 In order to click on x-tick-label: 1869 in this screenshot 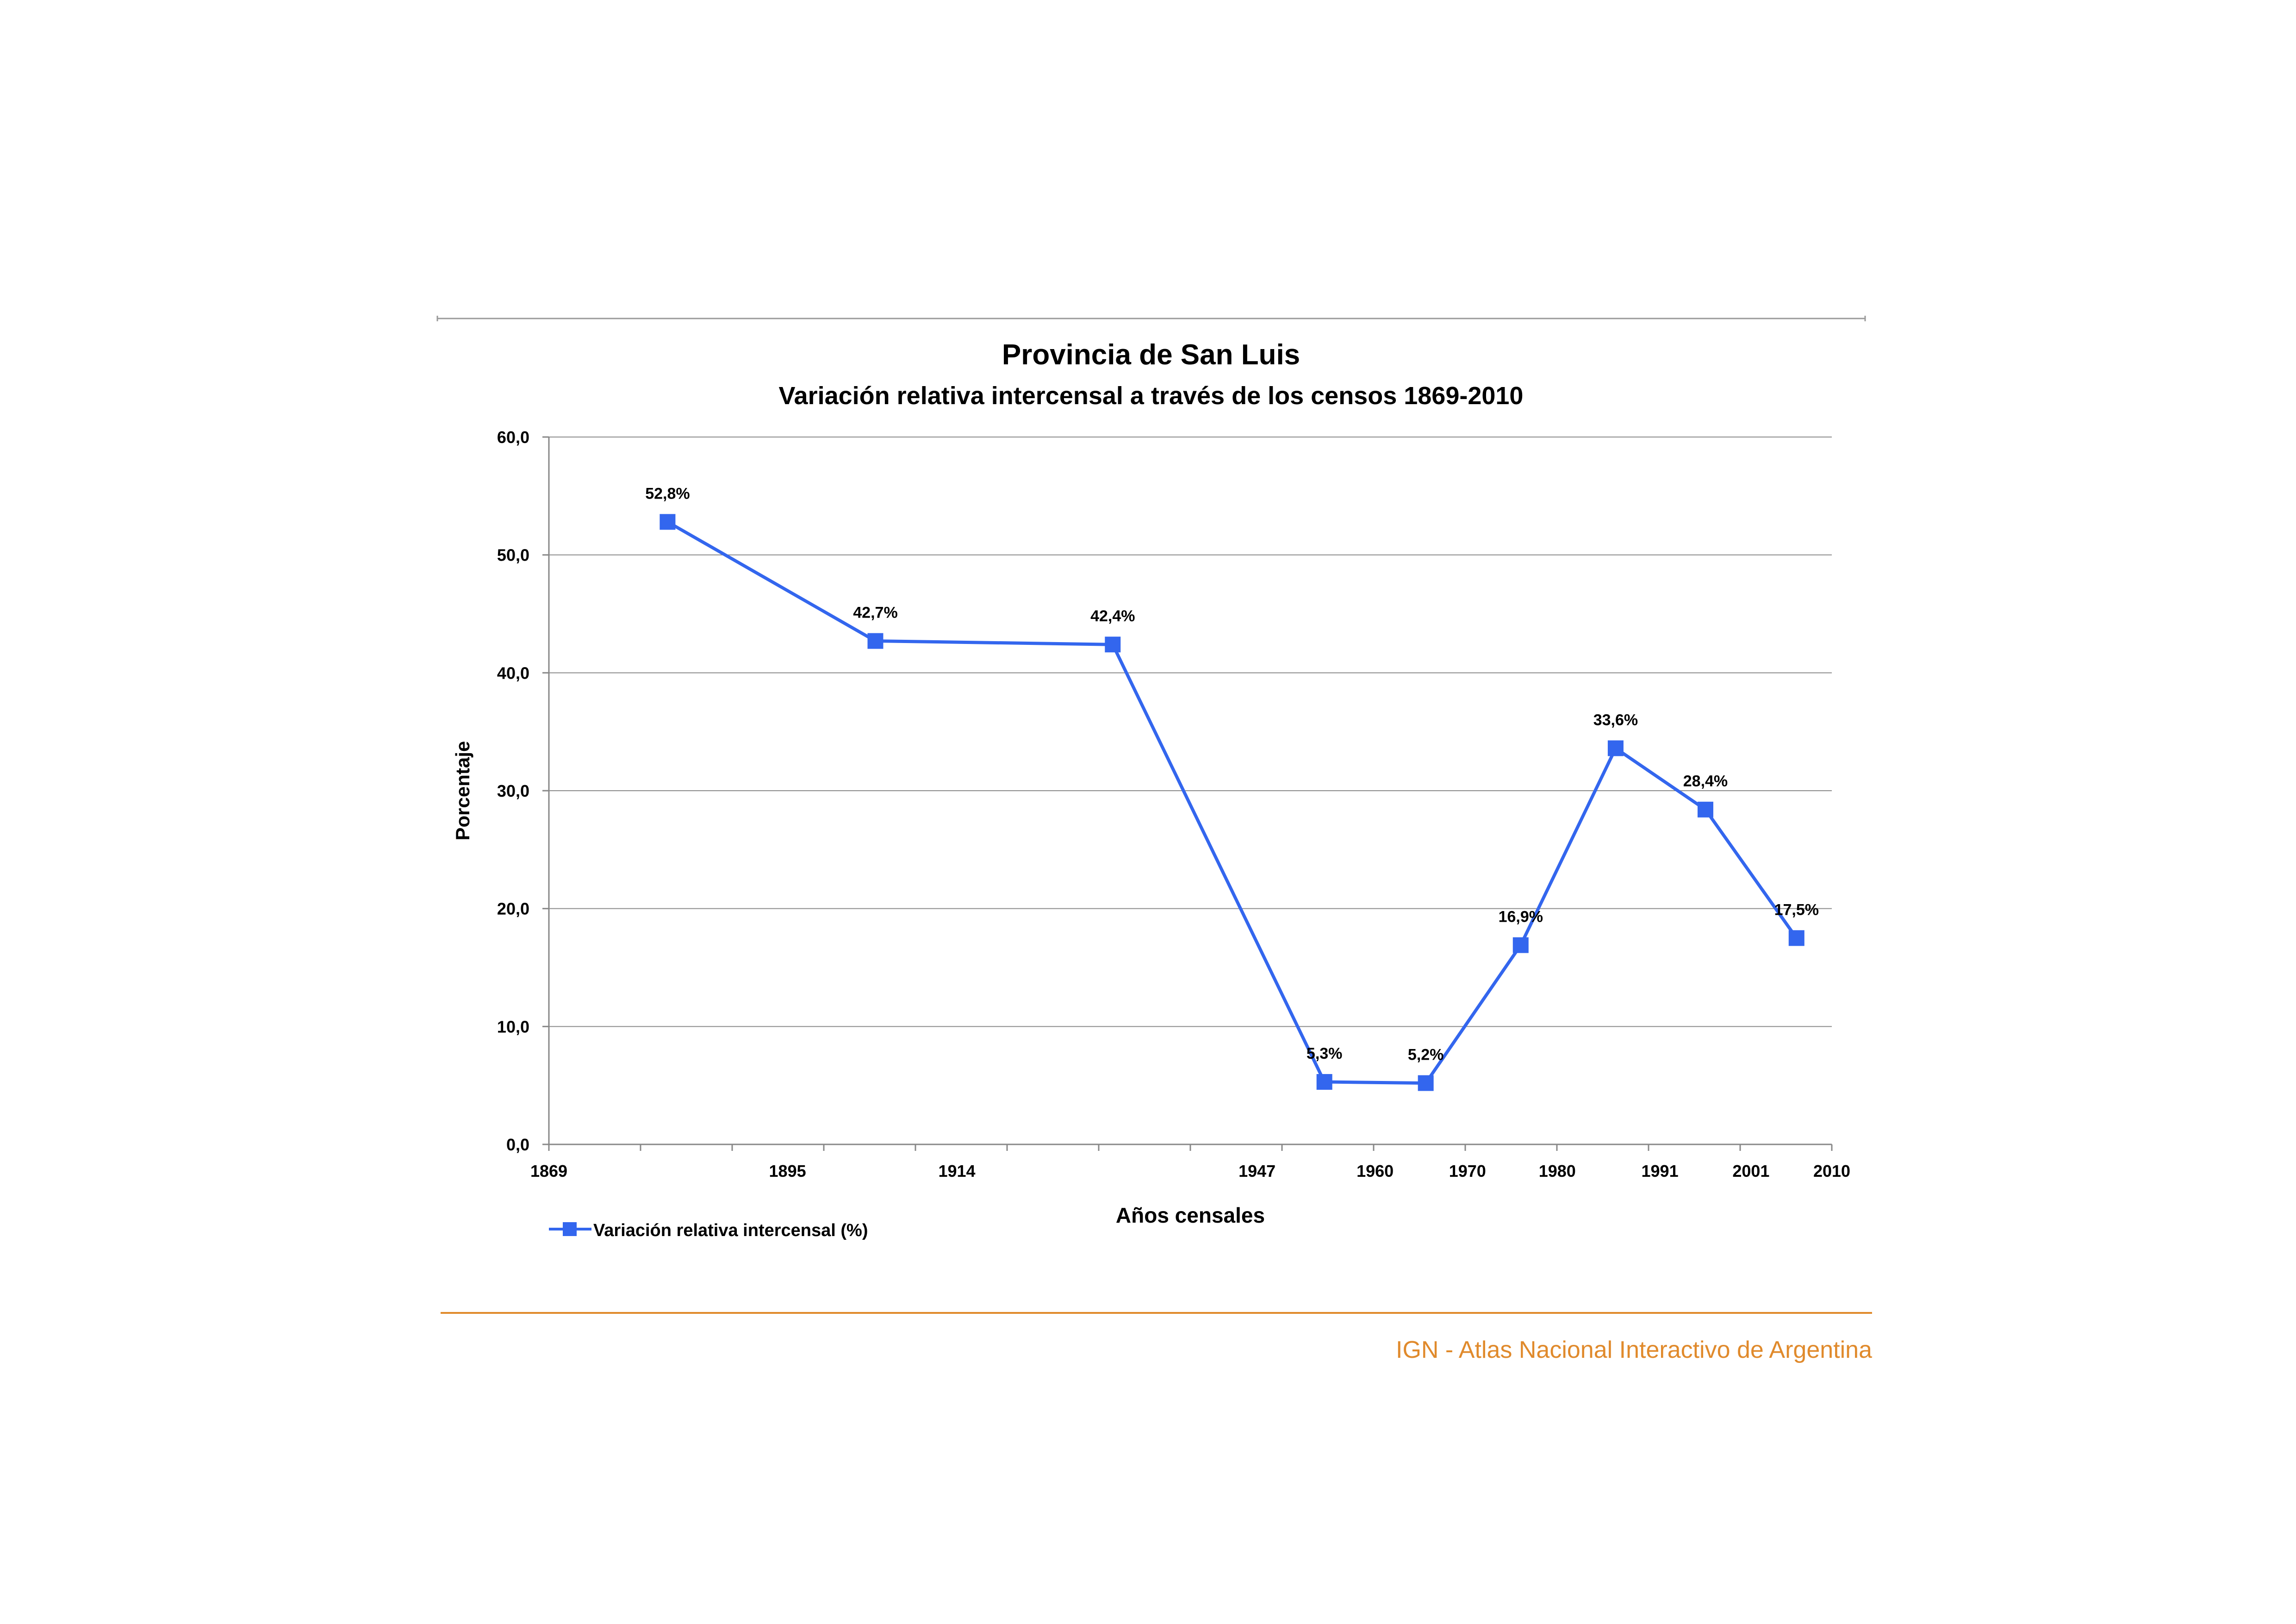, I will do `click(548, 1171)`.